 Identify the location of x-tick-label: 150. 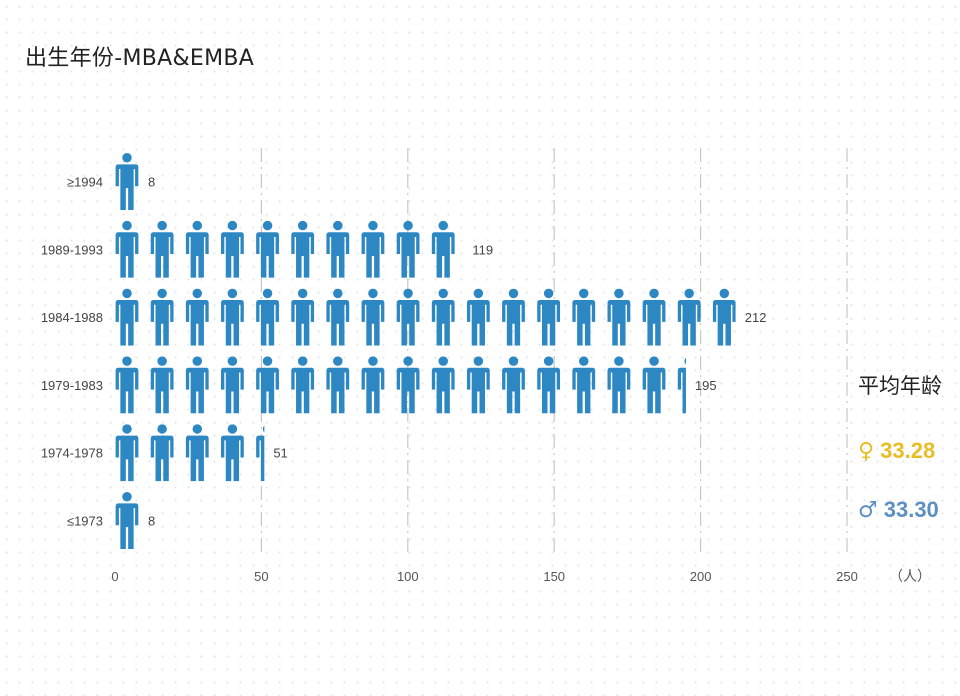
(554, 576).